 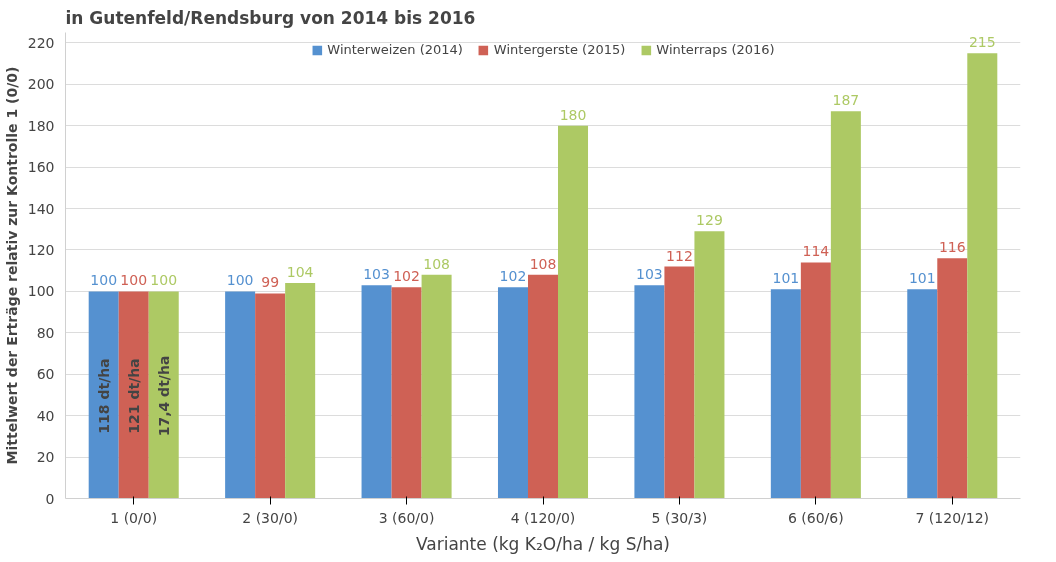 I want to click on x-tick-label: 7 (120/12), so click(x=952, y=517).